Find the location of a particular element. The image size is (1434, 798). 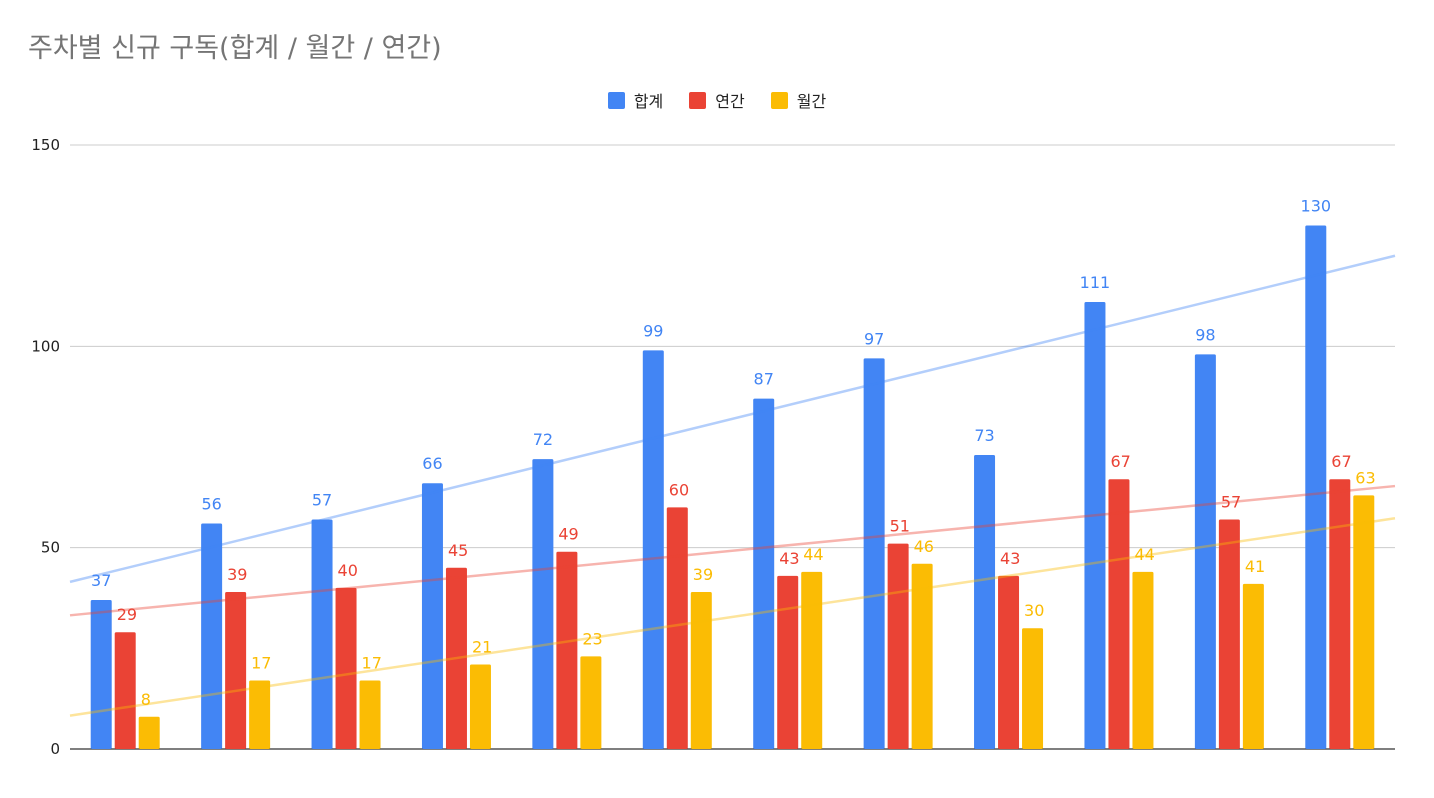

legend-swatch-annual is located at coordinates (698, 100).